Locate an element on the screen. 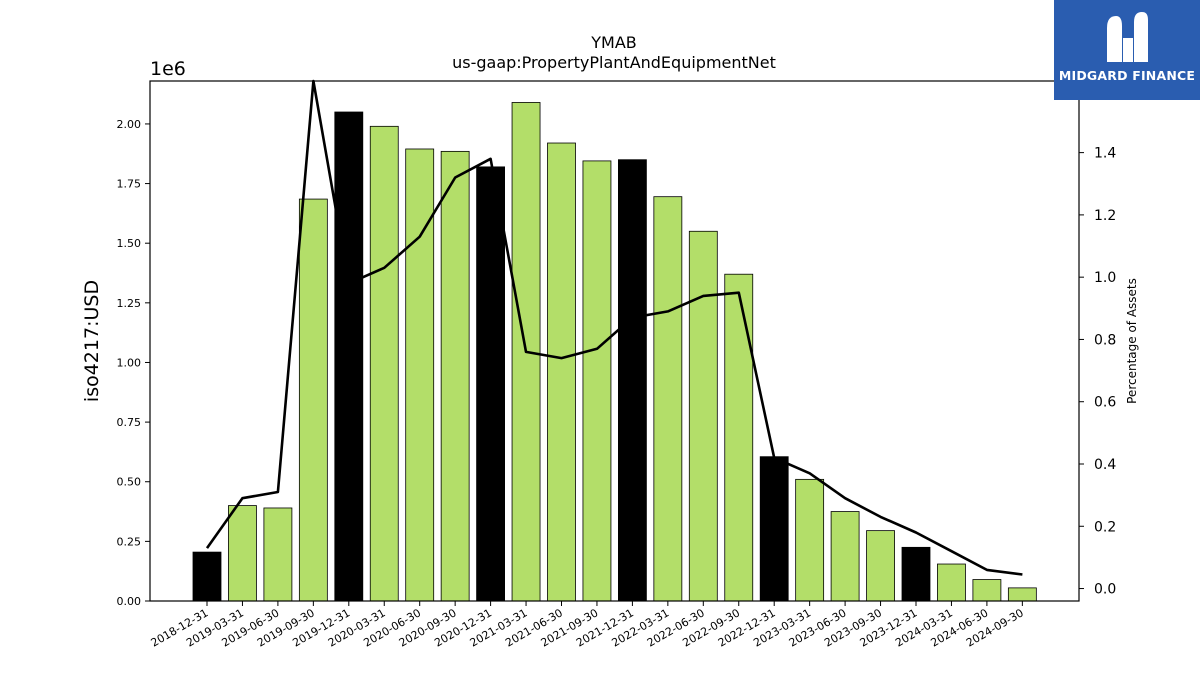 The image size is (1200, 675). y-tick-label: 0.25 is located at coordinates (129, 541).